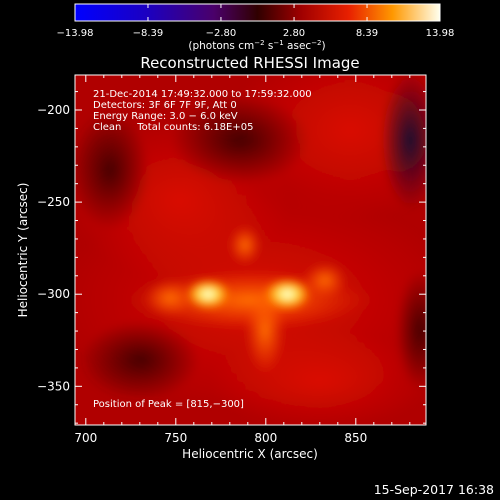 The height and width of the screenshot is (500, 500). I want to click on peak-position-text: Position of Peak = [815,−300], so click(168, 404).